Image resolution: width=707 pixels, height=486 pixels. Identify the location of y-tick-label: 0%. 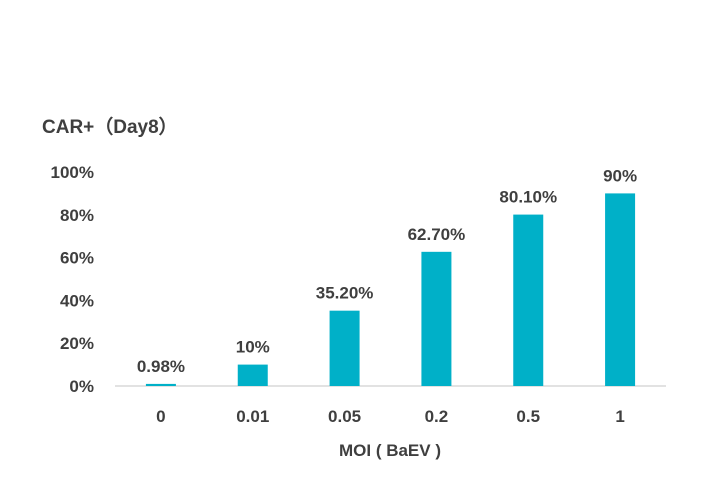
(81, 386).